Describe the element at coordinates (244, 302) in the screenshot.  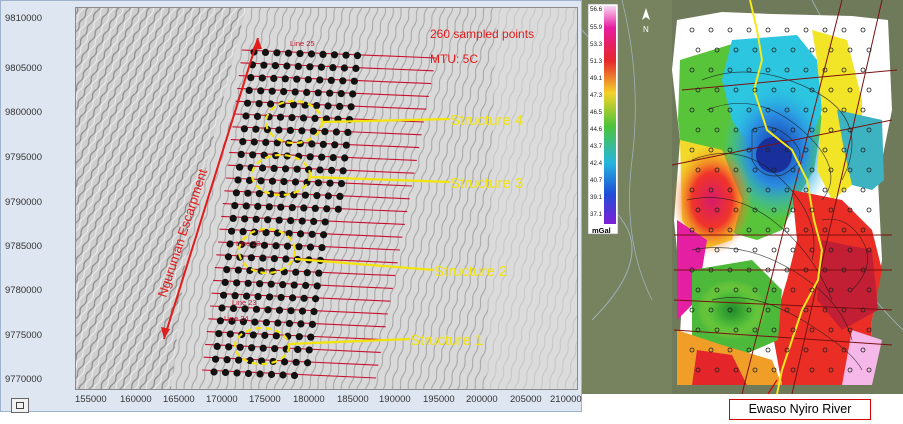
I see `line-label: Line 23` at that location.